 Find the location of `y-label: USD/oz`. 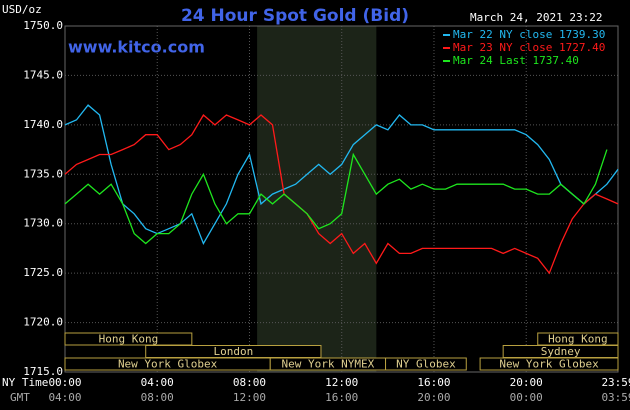

y-label: USD/oz is located at coordinates (22, 9).